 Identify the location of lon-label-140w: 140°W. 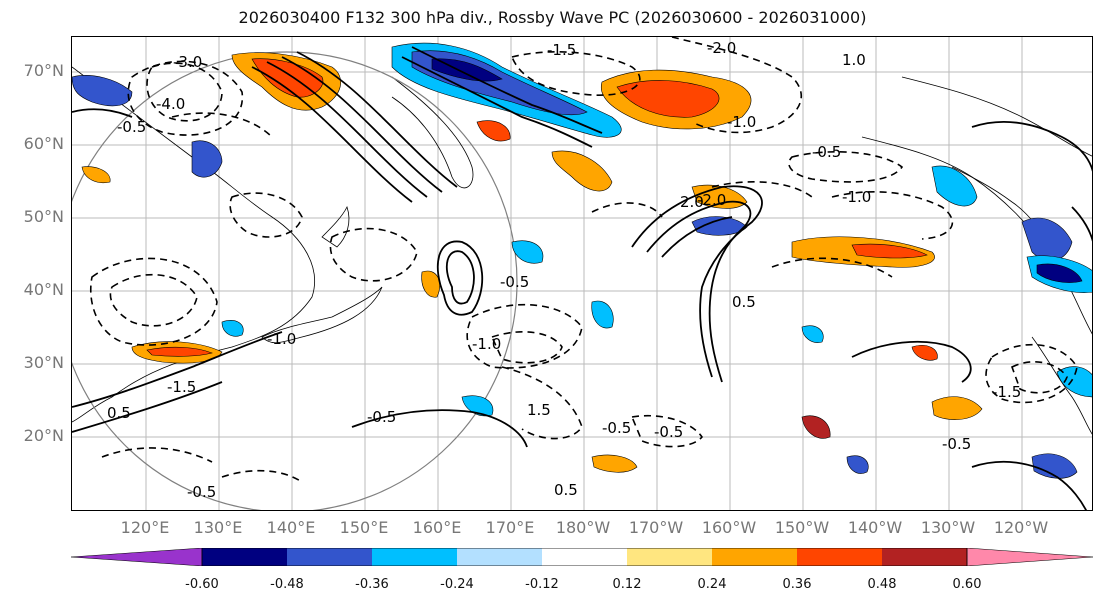
(875, 527).